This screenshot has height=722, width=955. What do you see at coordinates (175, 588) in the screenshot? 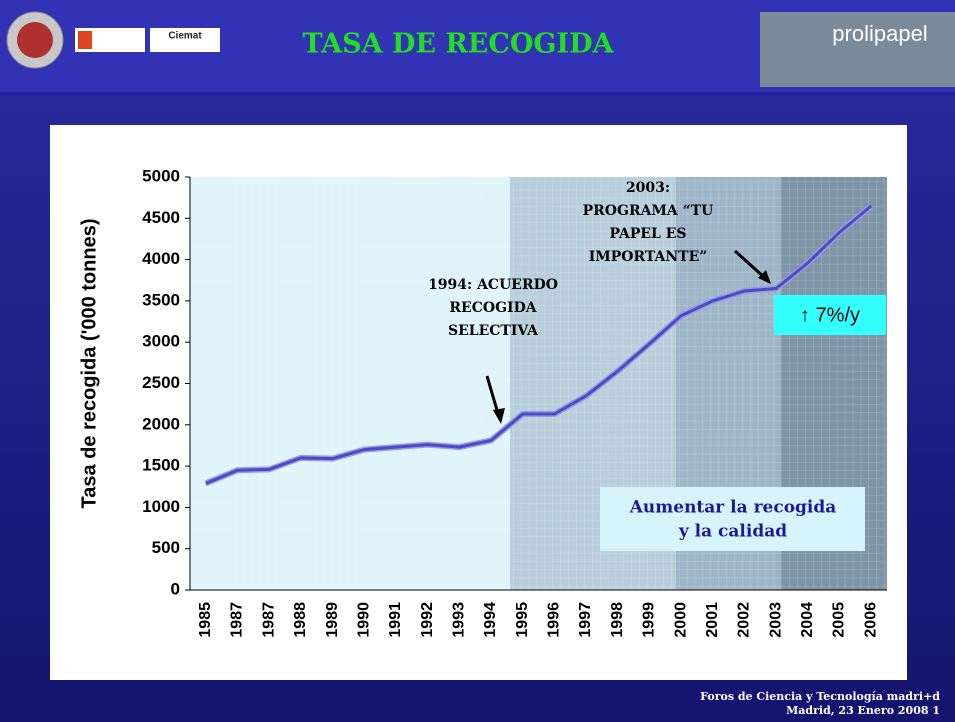
I see `y-tick-label: 0` at bounding box center [175, 588].